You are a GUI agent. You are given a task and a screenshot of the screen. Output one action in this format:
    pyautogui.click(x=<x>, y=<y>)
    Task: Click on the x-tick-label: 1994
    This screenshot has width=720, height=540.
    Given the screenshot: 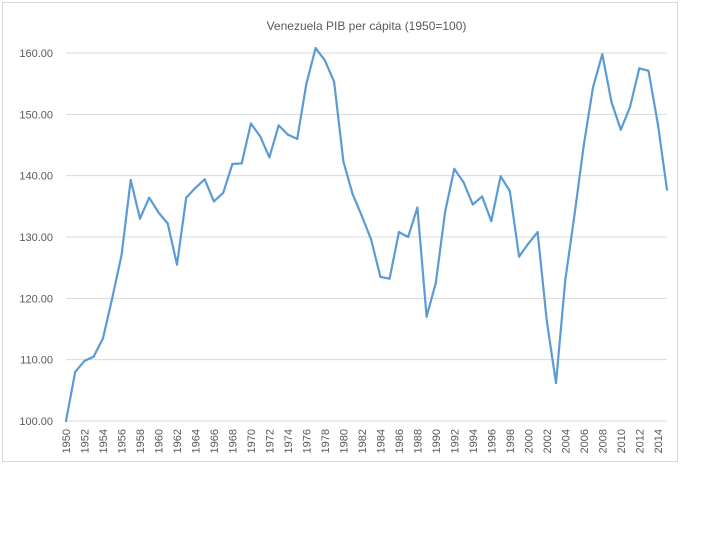 What is the action you would take?
    pyautogui.click(x=474, y=441)
    